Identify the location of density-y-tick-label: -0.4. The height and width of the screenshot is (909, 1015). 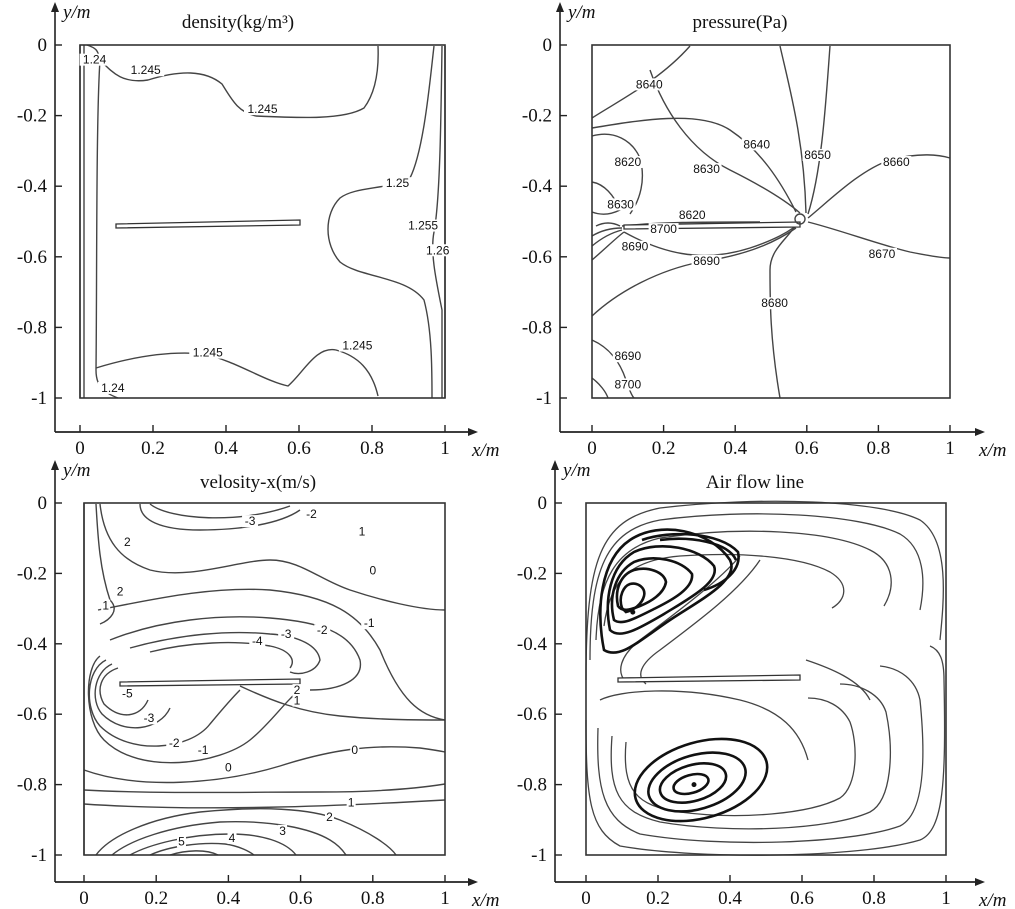
(32, 186).